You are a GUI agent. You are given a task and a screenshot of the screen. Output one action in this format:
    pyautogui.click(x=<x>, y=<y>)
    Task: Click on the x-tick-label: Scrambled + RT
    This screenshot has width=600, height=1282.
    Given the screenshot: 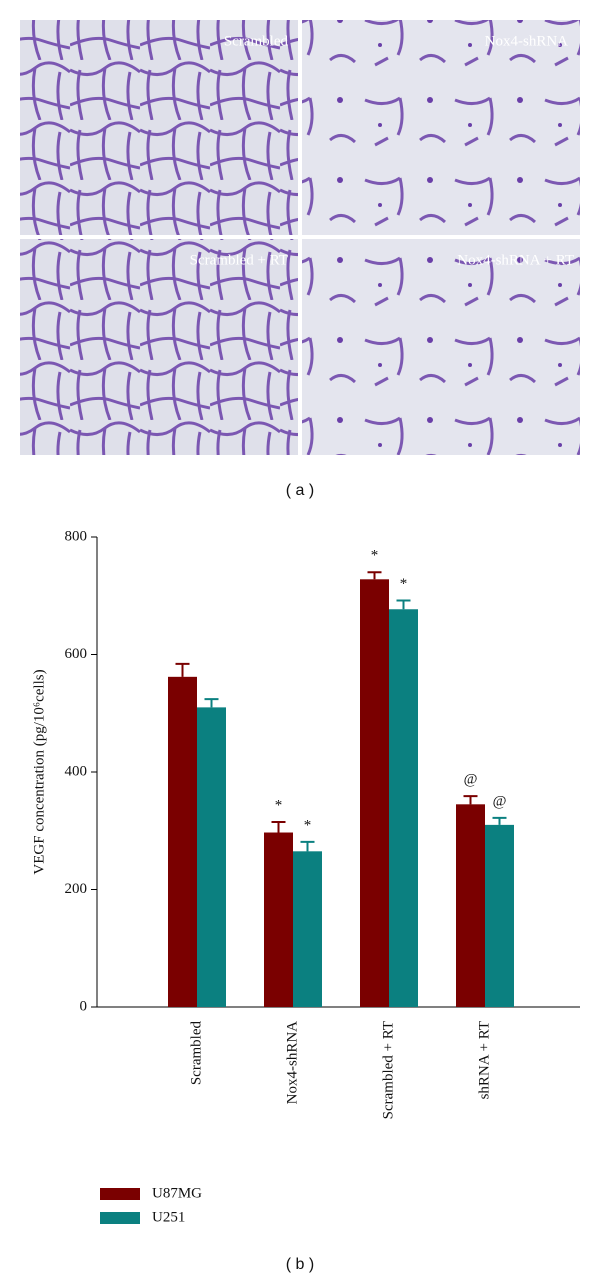 What is the action you would take?
    pyautogui.click(x=388, y=1070)
    